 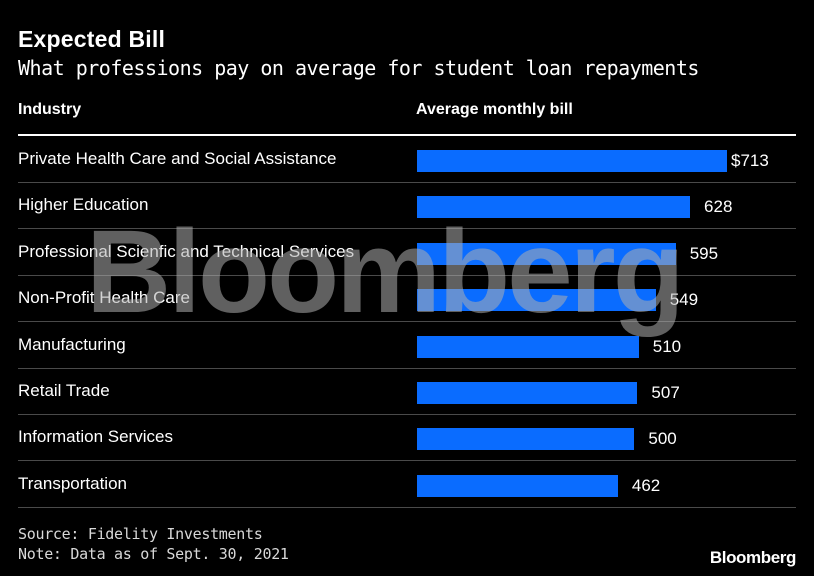 I want to click on bar-row: Transportation 462, so click(x=407, y=485).